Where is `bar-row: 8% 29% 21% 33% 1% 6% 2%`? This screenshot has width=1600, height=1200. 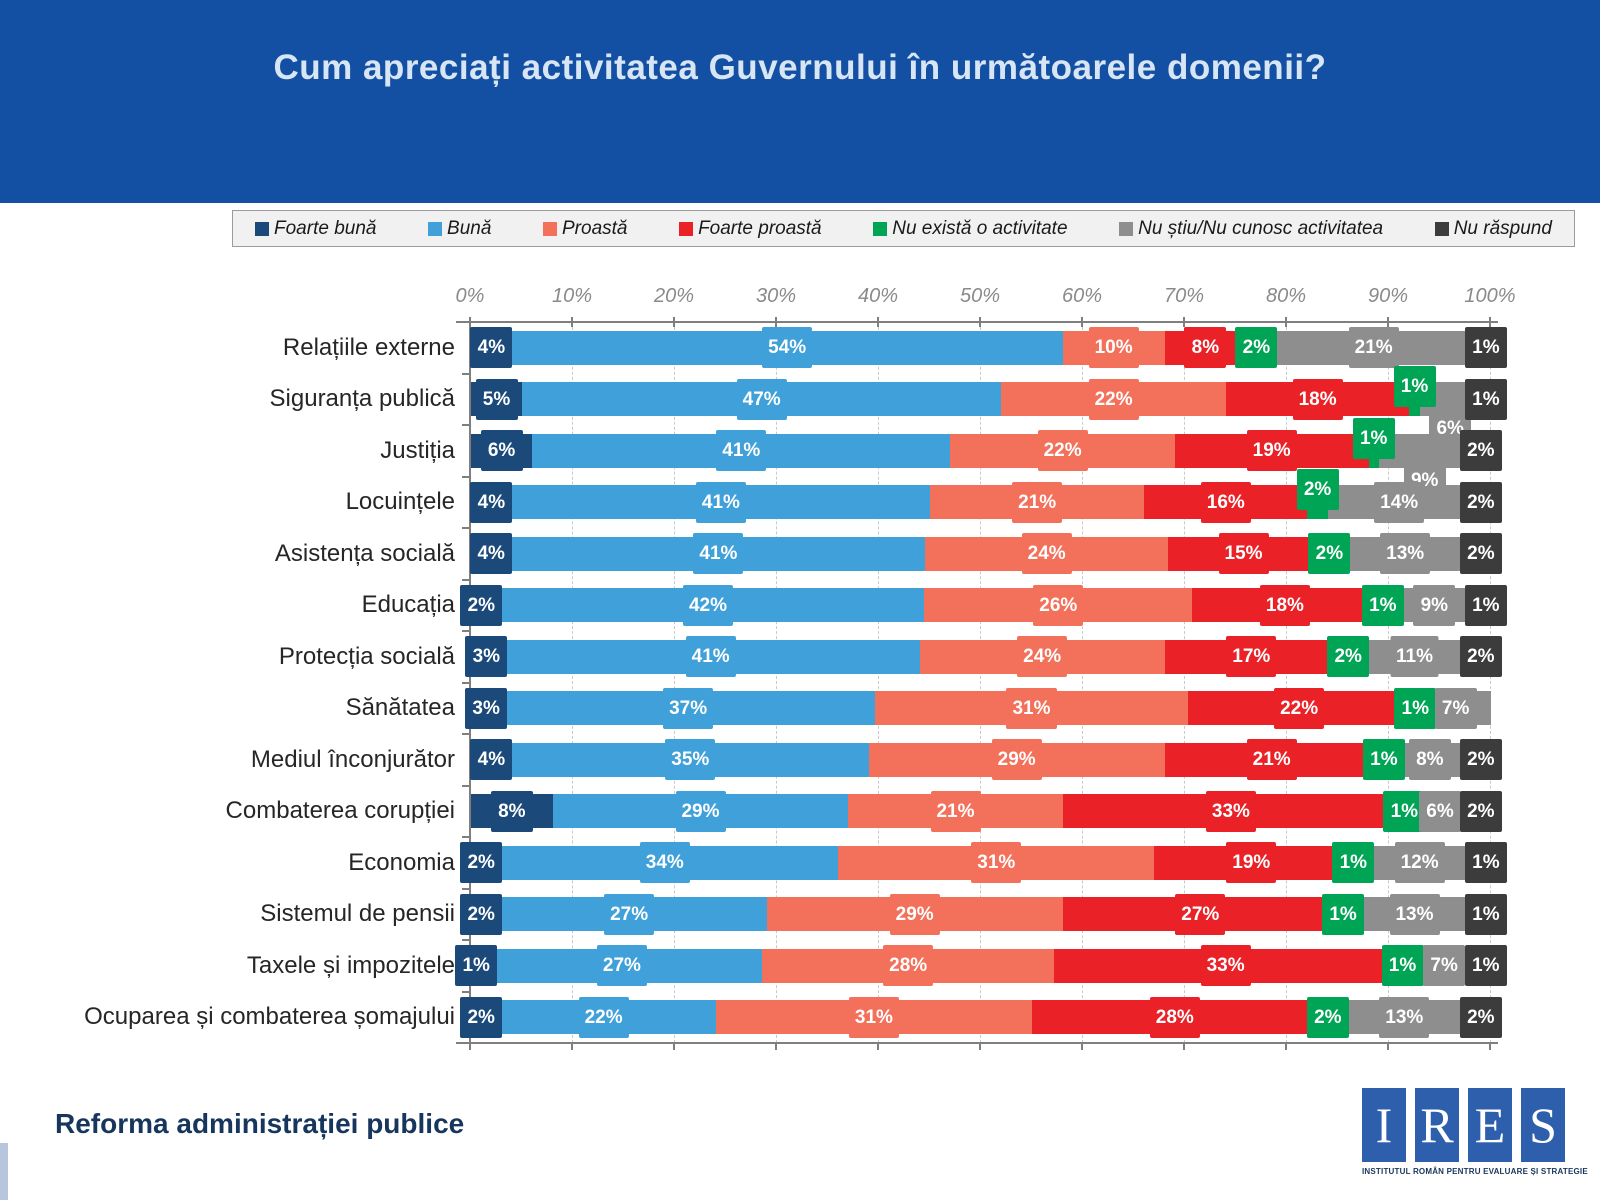 bar-row: 8% 29% 21% 33% 1% 6% 2% is located at coordinates (986, 811).